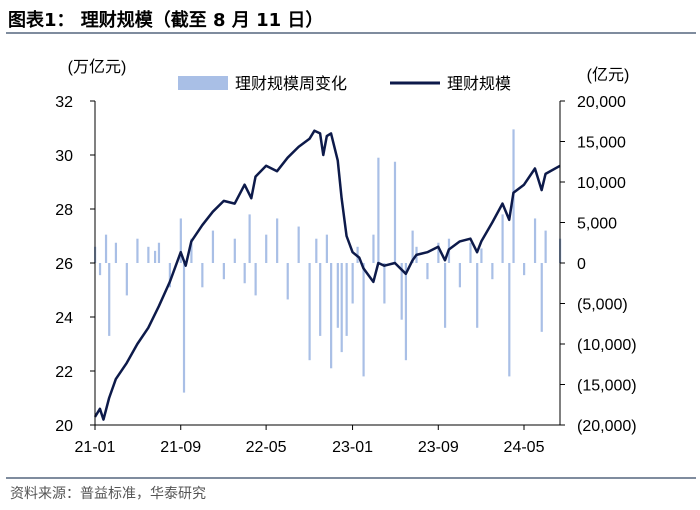 The height and width of the screenshot is (510, 700). What do you see at coordinates (352, 447) in the screenshot?
I see `x-tick-label: 23-01` at bounding box center [352, 447].